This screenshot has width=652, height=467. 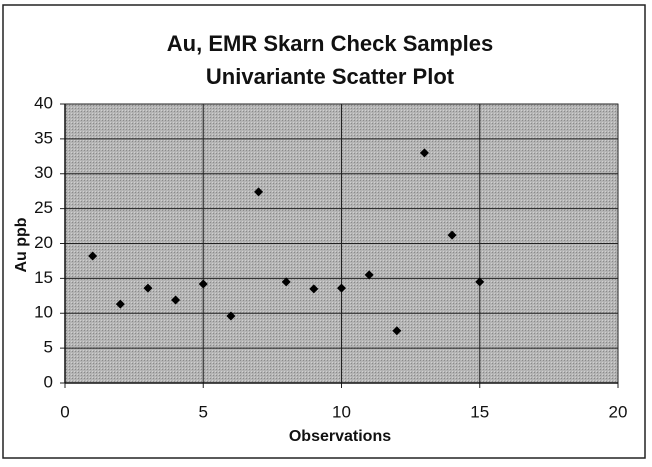 What do you see at coordinates (43, 242) in the screenshot?
I see `y-tick-label: 20` at bounding box center [43, 242].